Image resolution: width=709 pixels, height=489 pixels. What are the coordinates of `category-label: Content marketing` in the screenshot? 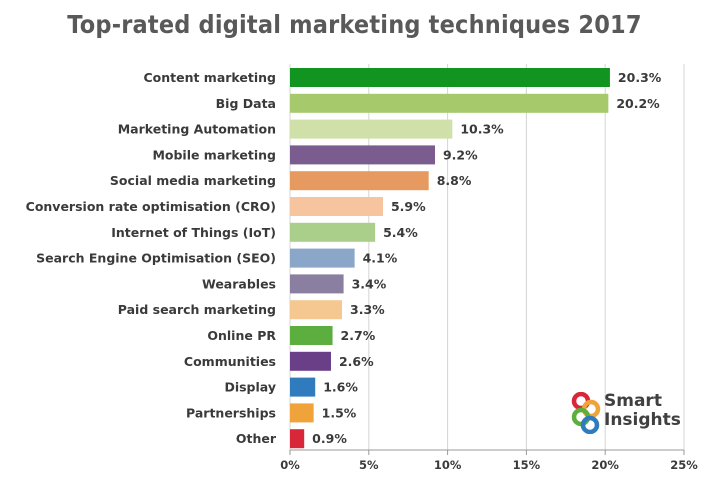 It's located at (209, 77).